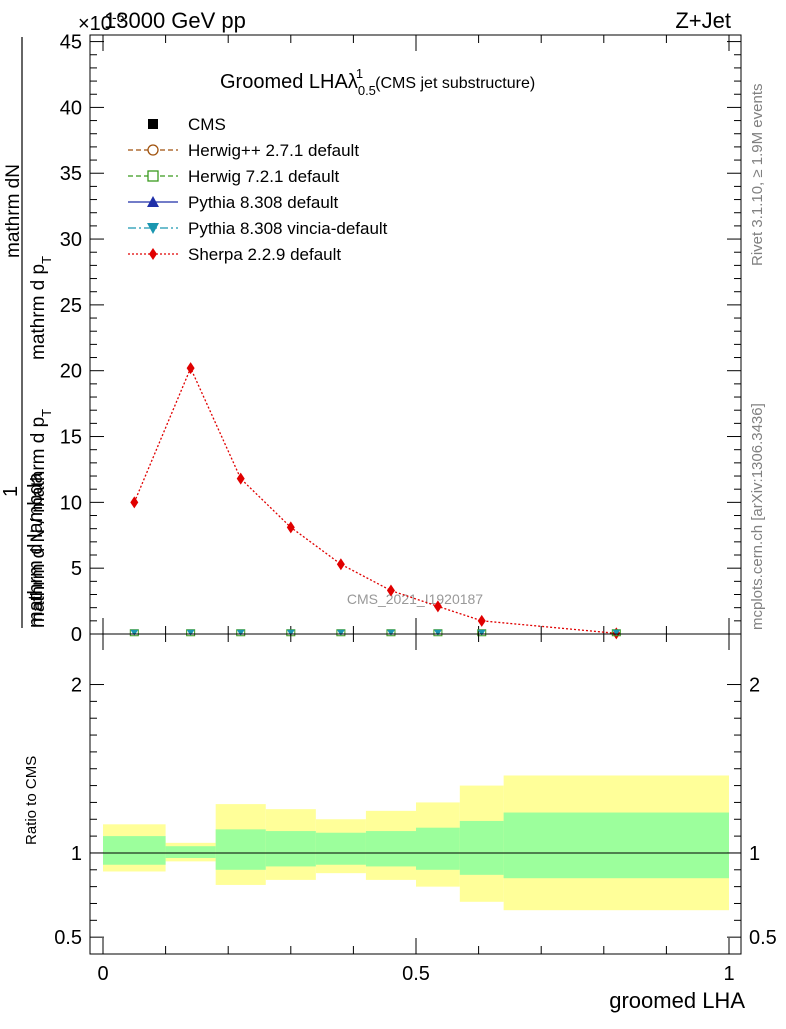  What do you see at coordinates (76, 854) in the screenshot?
I see `ratio-y-tick-label: 1` at bounding box center [76, 854].